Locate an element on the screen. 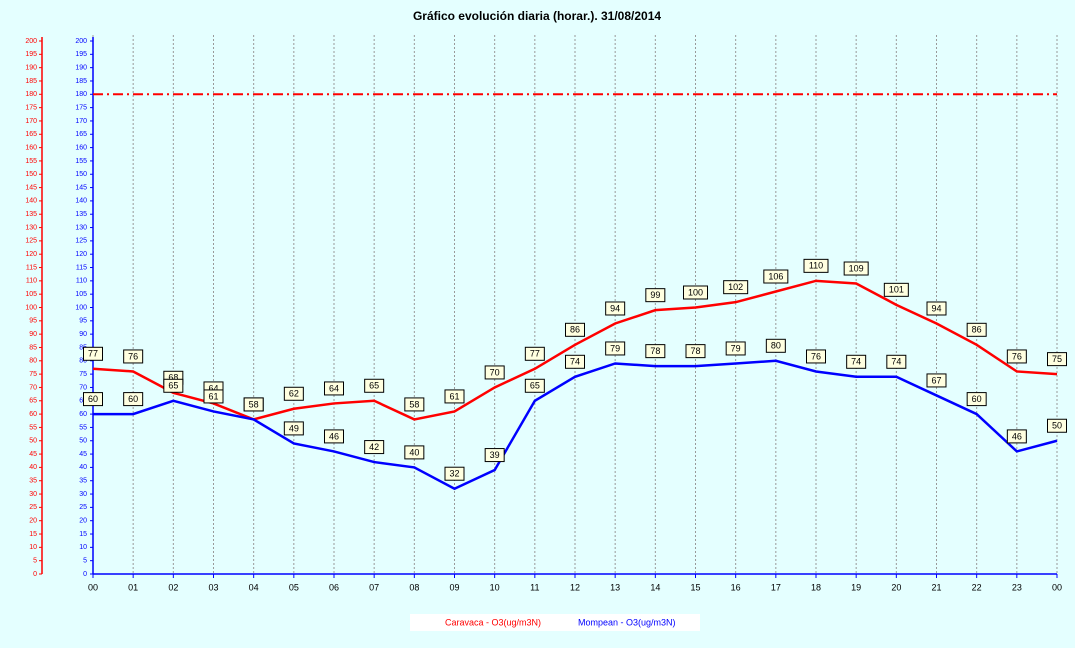 The image size is (1075, 648). x-tick-label: 19 is located at coordinates (856, 587).